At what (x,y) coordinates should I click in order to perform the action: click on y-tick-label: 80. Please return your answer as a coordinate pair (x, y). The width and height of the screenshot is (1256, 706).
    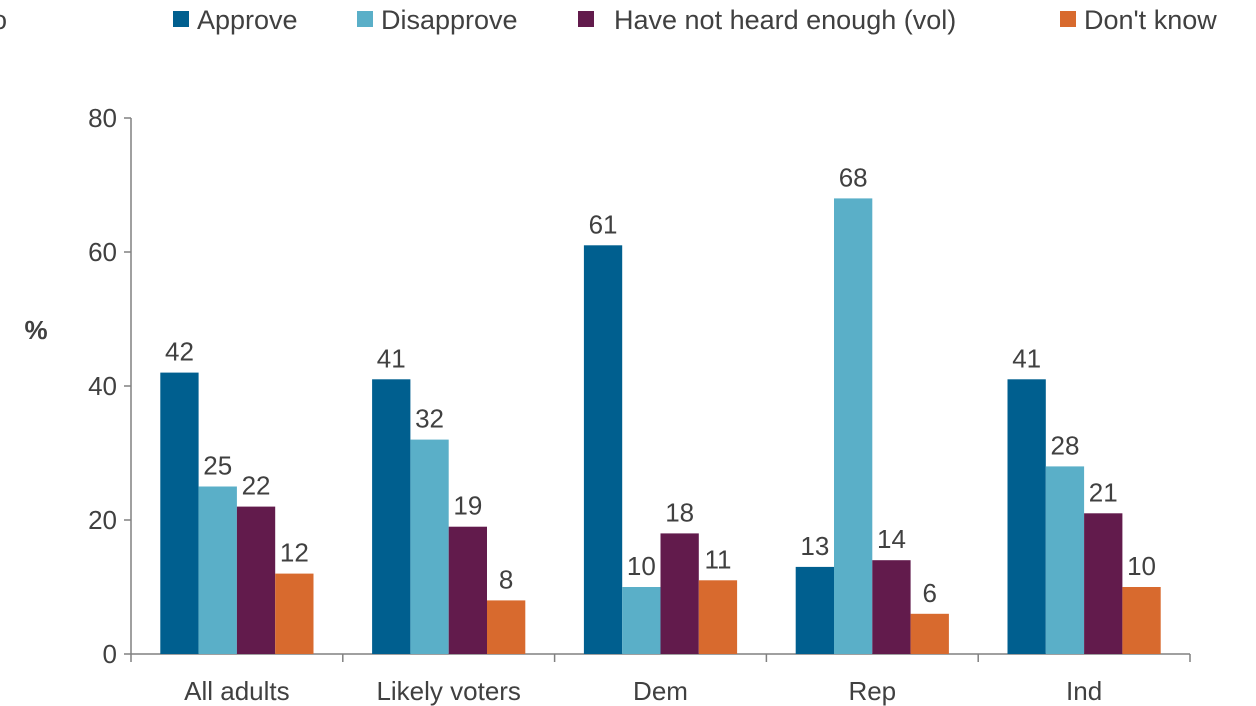
    Looking at the image, I should click on (102, 118).